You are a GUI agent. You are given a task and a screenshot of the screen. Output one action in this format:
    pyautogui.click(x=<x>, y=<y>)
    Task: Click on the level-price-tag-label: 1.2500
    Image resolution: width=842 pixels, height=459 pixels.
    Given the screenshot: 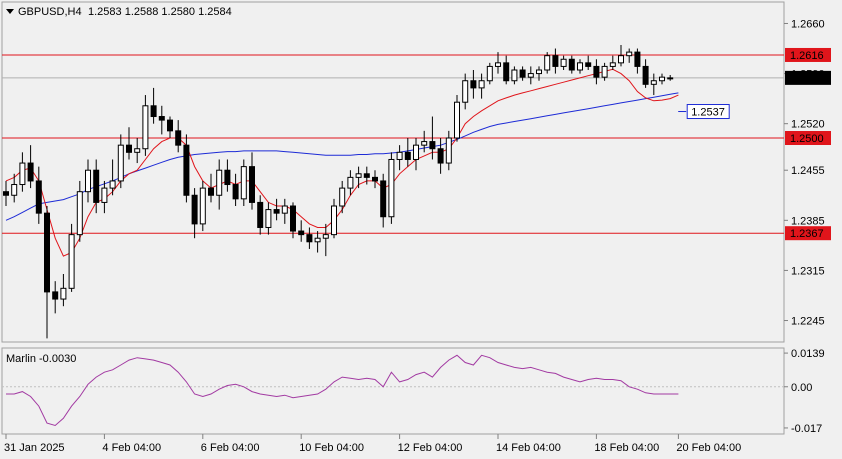 What is the action you would take?
    pyautogui.click(x=807, y=139)
    